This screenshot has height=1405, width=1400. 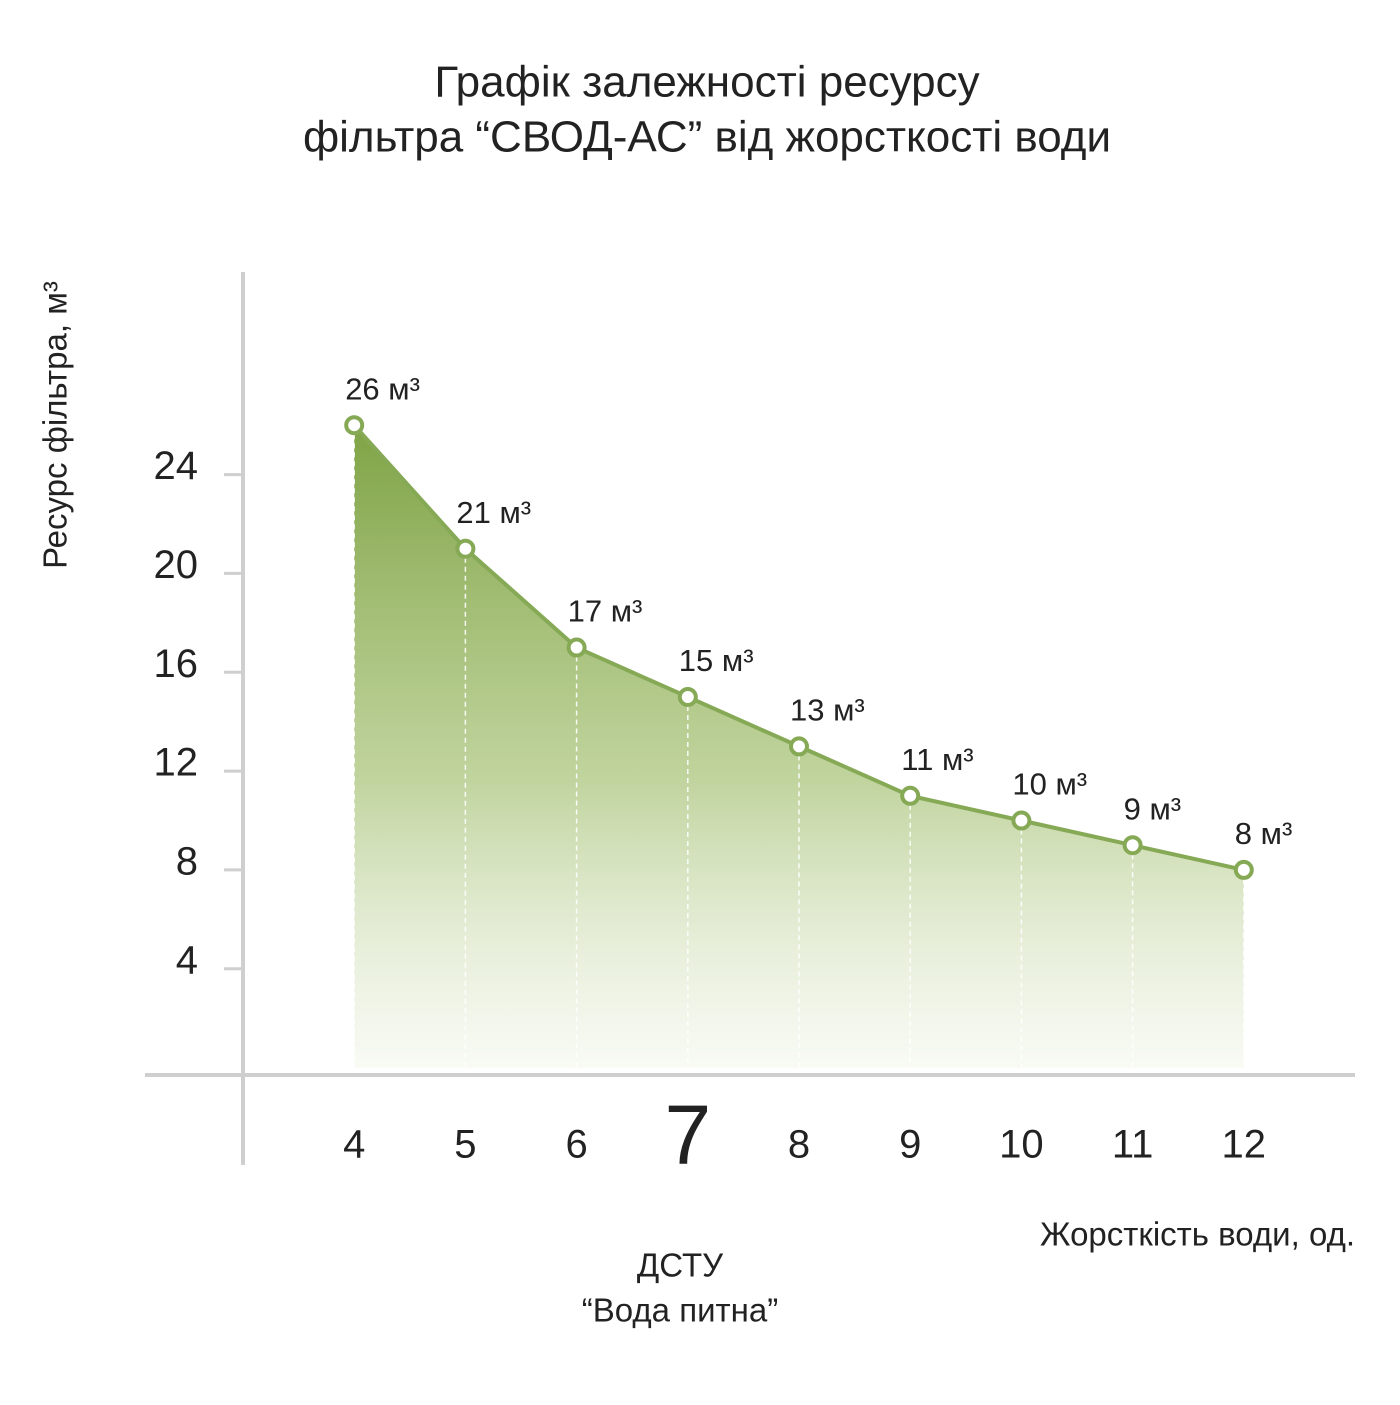 What do you see at coordinates (1264, 833) in the screenshot?
I see `data-label: 8 м³` at bounding box center [1264, 833].